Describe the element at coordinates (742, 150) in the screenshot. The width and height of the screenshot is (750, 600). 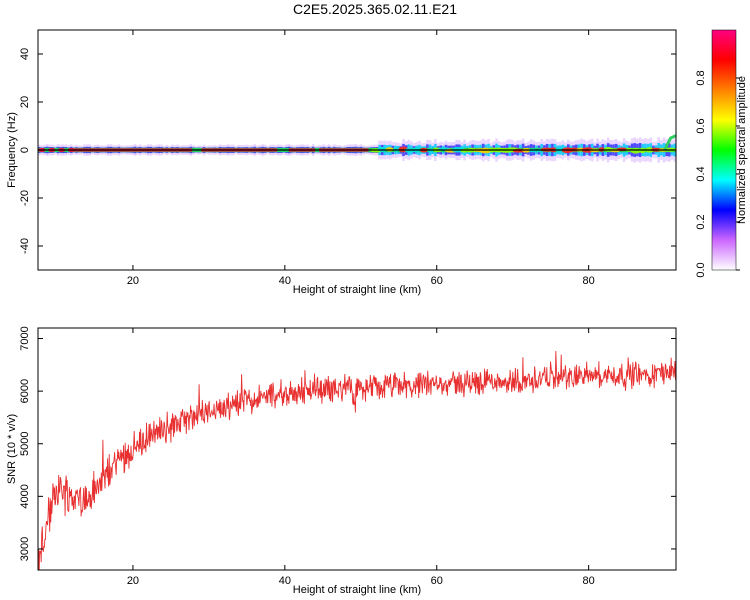
I see `colorbar-label: Normalized spectral amplitude` at that location.